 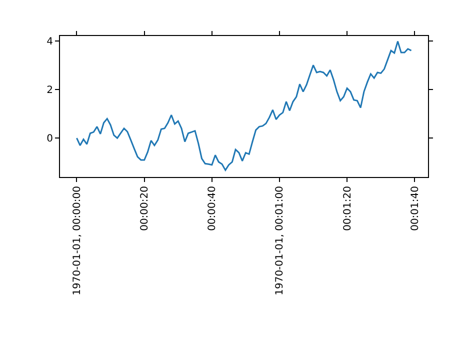 What do you see at coordinates (415, 208) in the screenshot?
I see `x-tick-label: 00:01:40` at bounding box center [415, 208].